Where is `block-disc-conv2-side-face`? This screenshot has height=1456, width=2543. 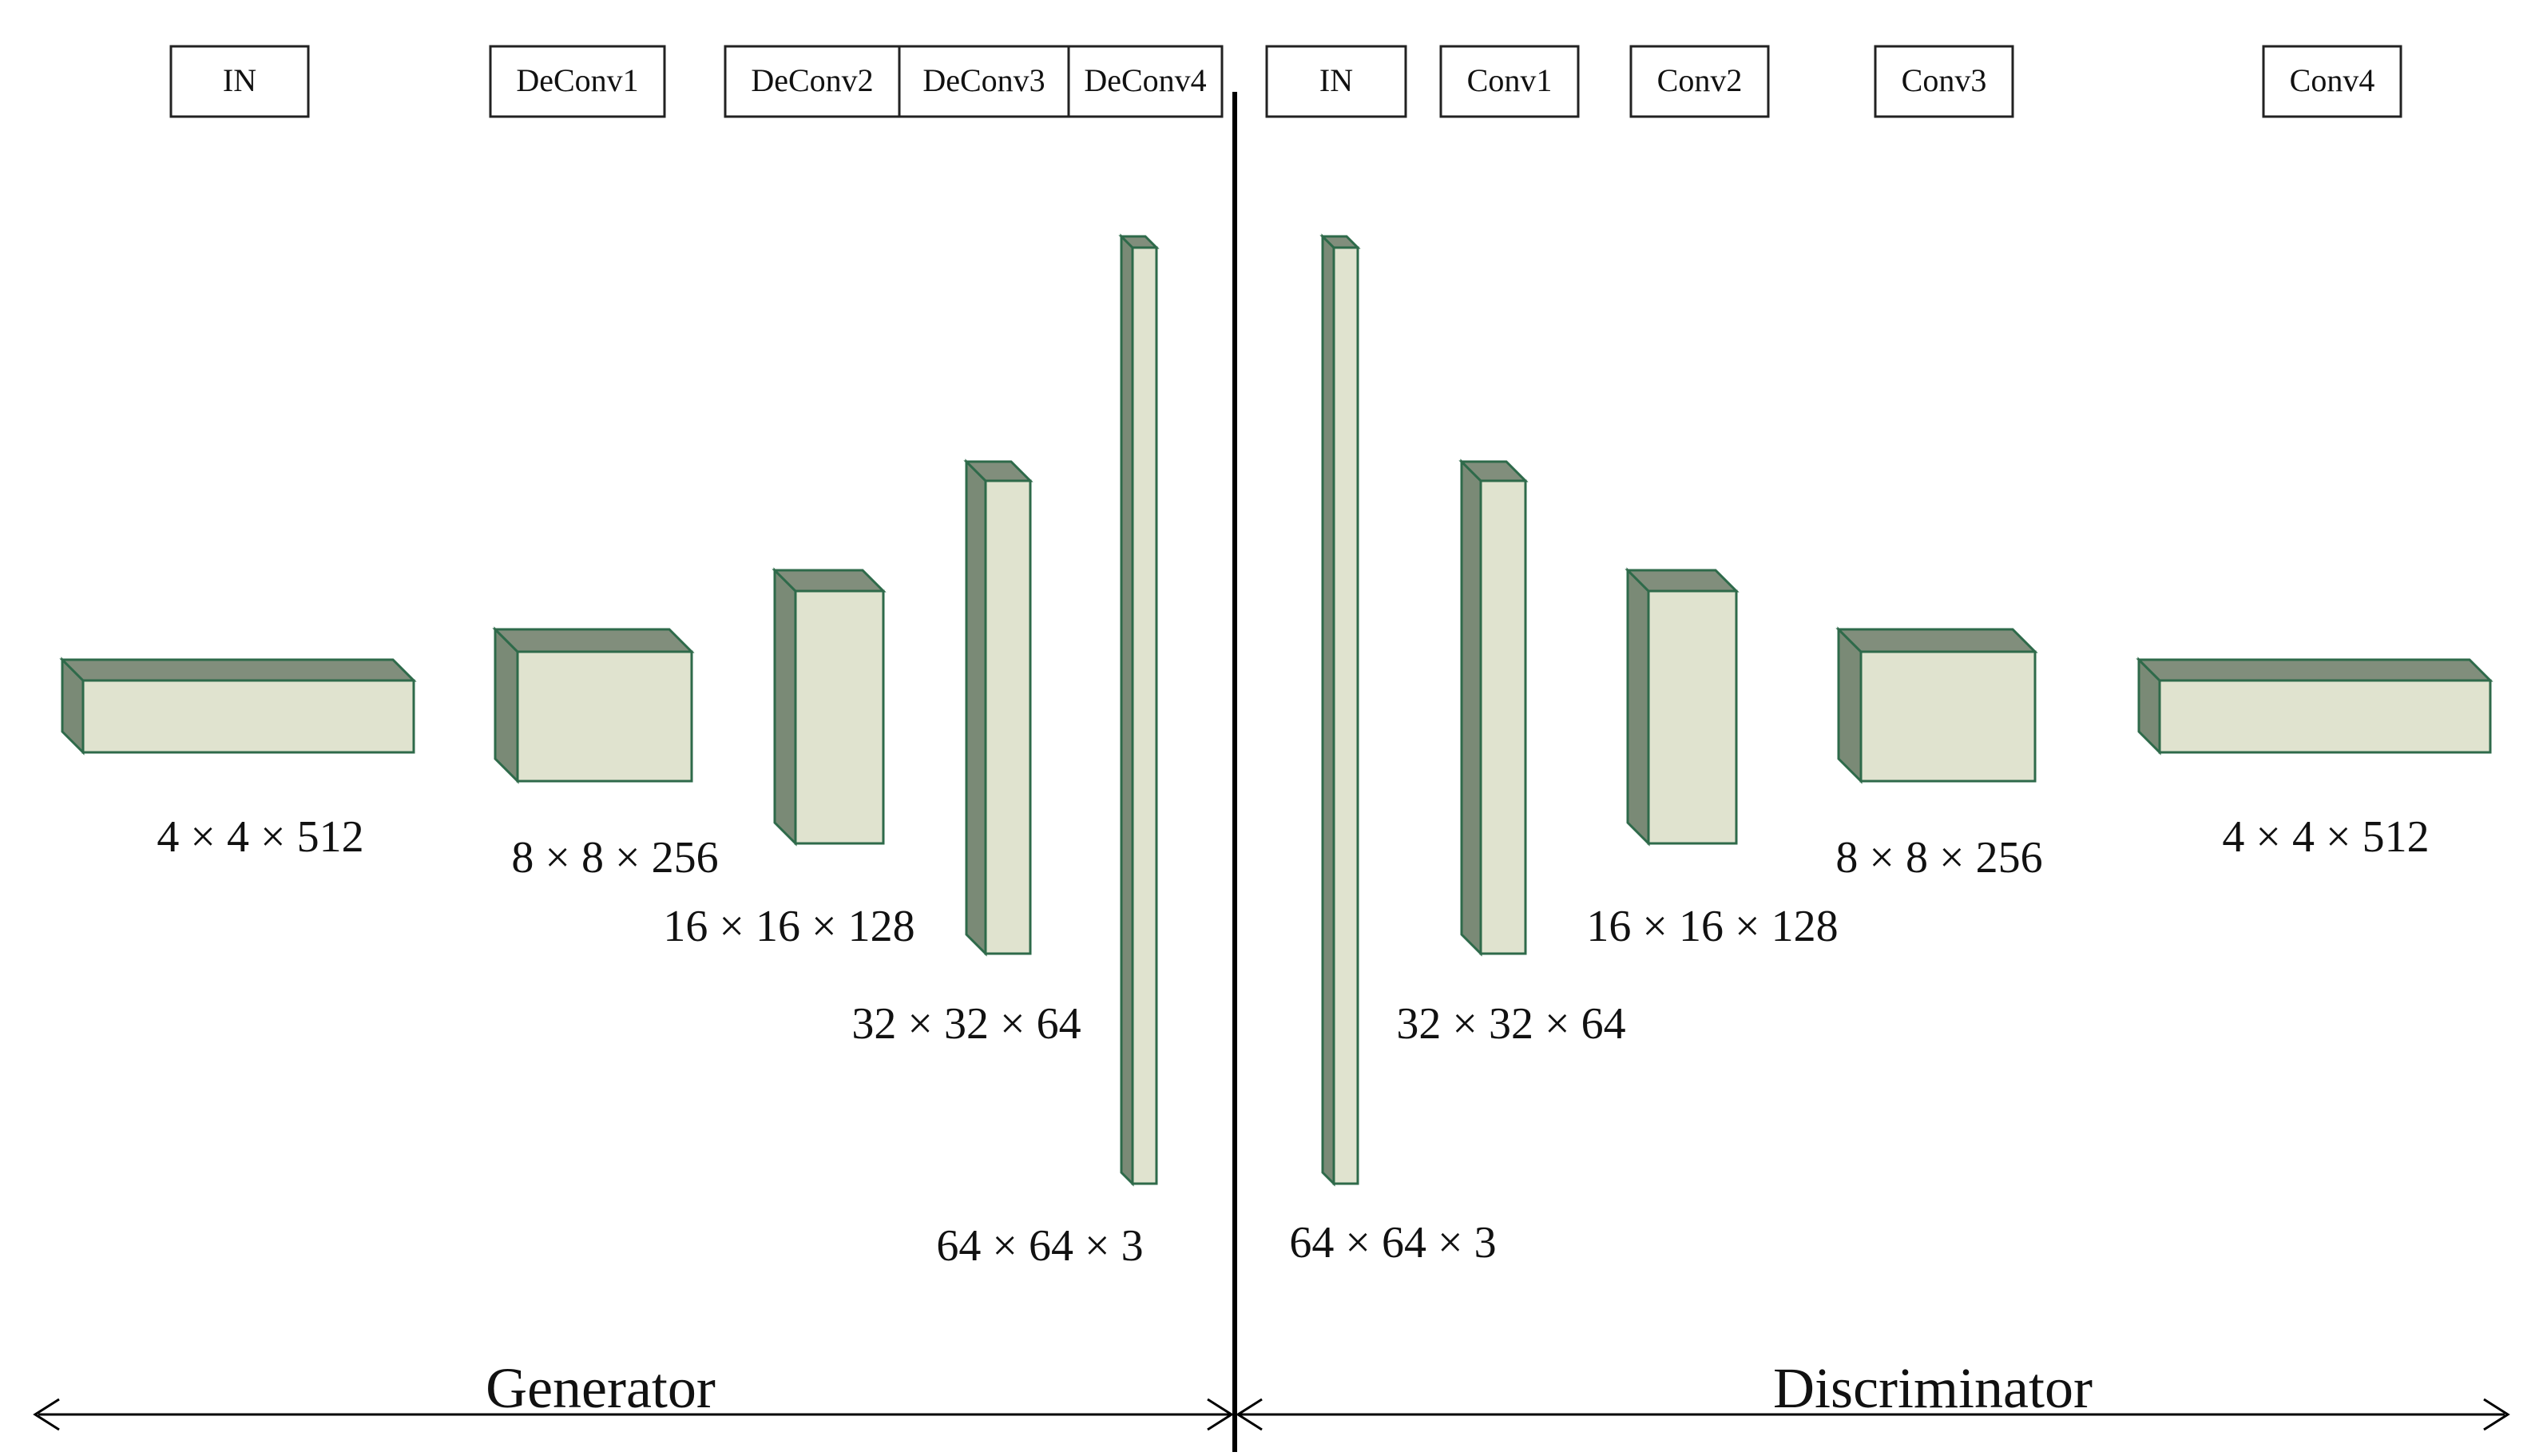
block-disc-conv2-side-face is located at coordinates (1638, 707).